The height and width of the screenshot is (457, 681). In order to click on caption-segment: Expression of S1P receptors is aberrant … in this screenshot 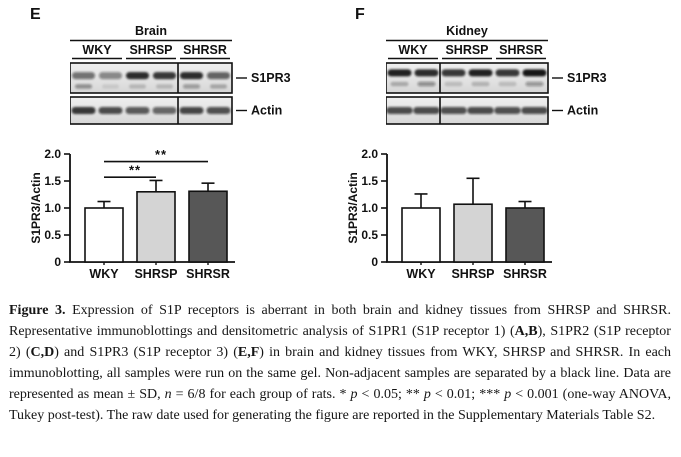, I will do `click(340, 321)`.